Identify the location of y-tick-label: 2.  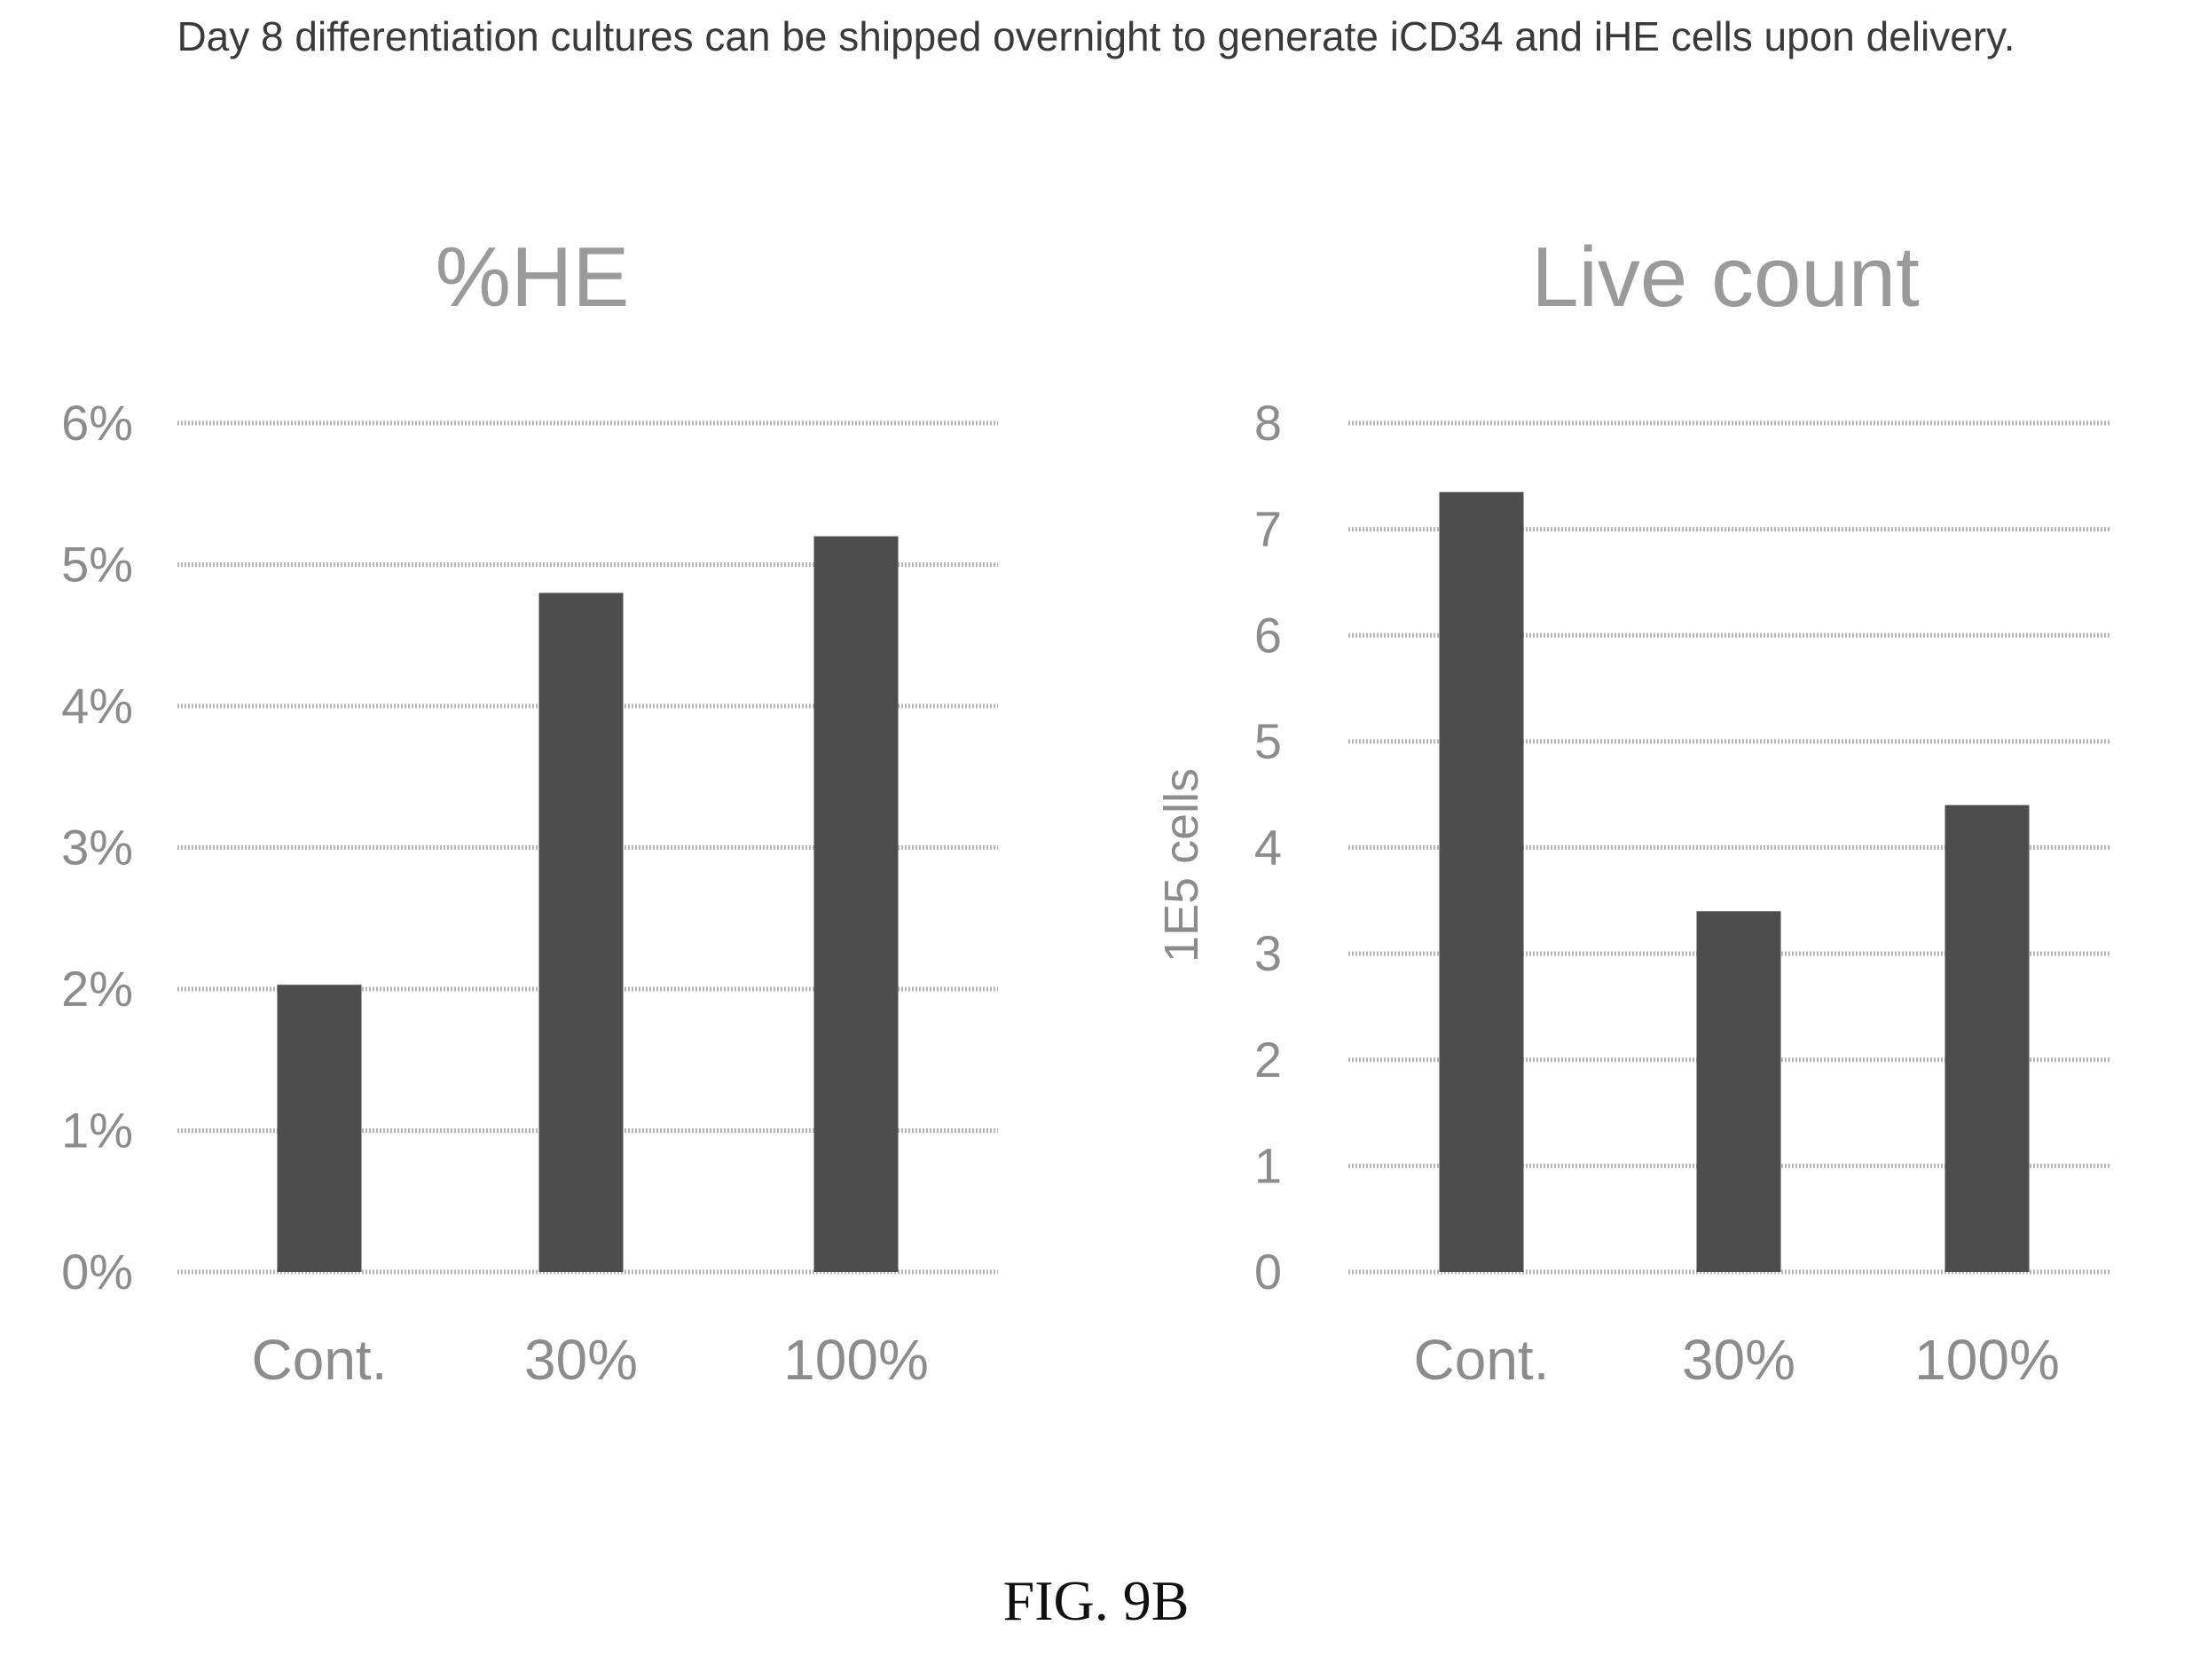
(1268, 1059).